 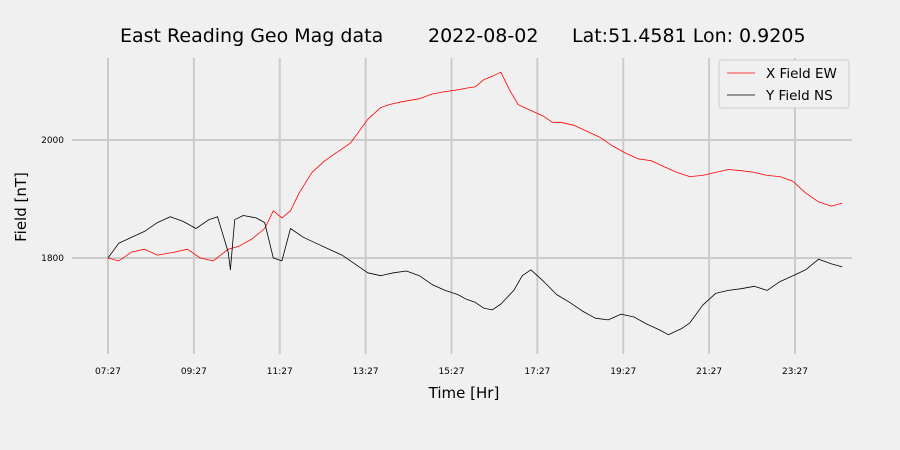 What do you see at coordinates (801, 74) in the screenshot?
I see `legend-label-x-field: X Field EW` at bounding box center [801, 74].